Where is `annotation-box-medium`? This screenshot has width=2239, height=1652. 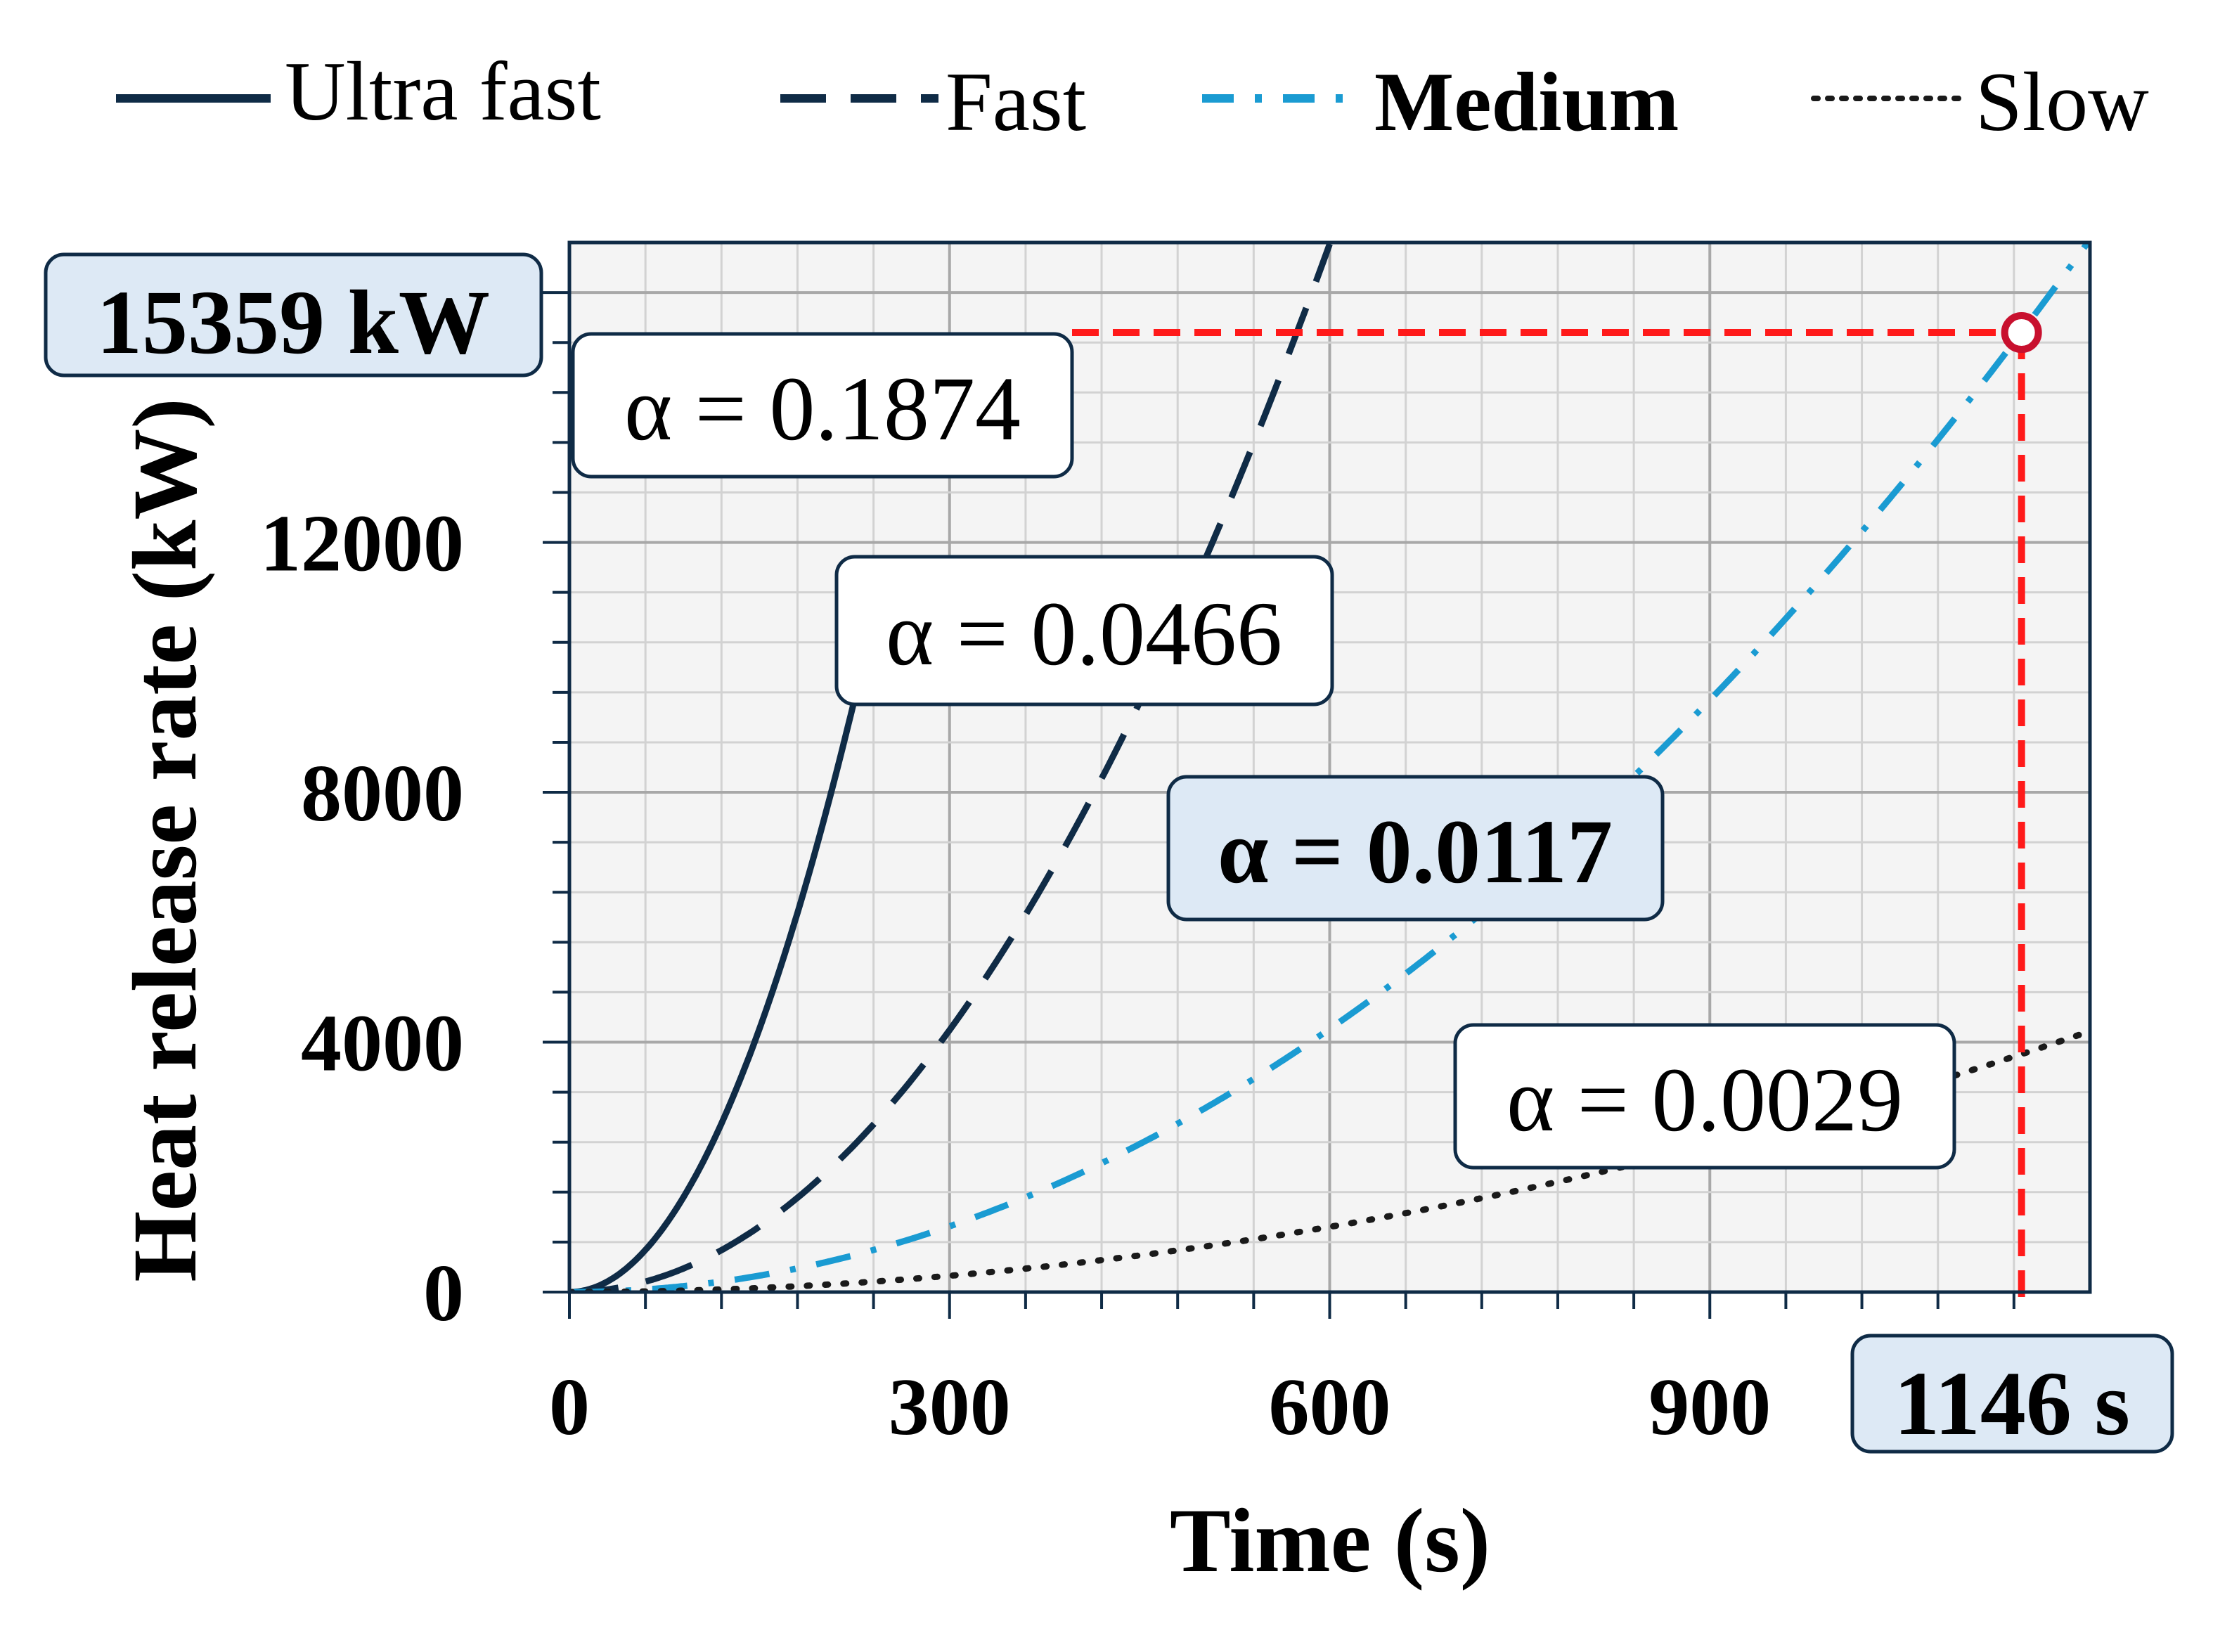 annotation-box-medium is located at coordinates (1415, 848).